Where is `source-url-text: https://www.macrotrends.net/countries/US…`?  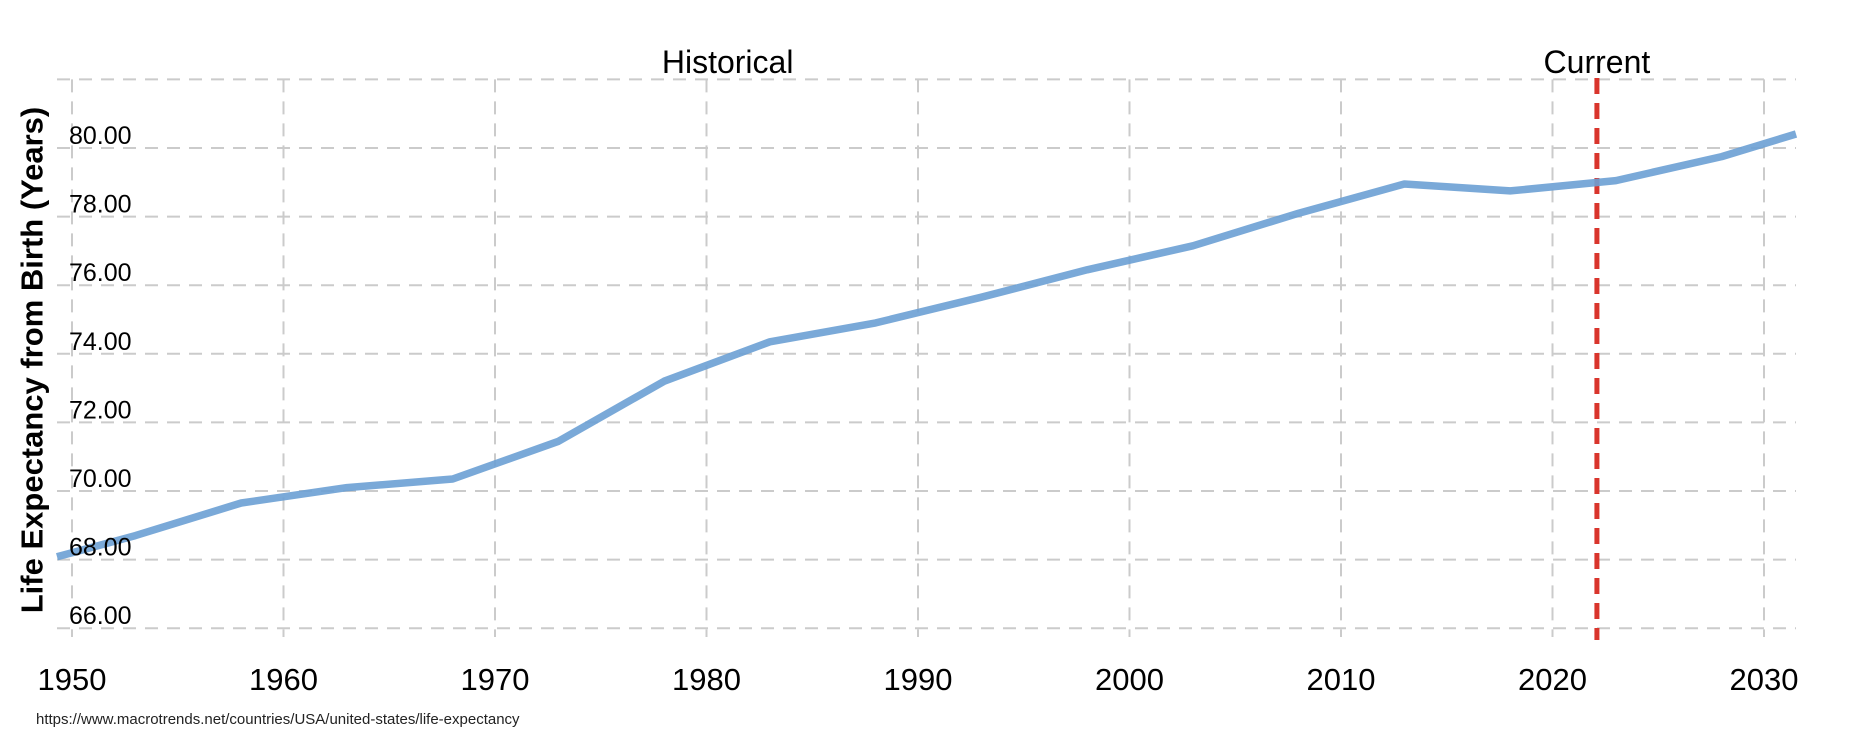 source-url-text: https://www.macrotrends.net/countries/US… is located at coordinates (278, 719).